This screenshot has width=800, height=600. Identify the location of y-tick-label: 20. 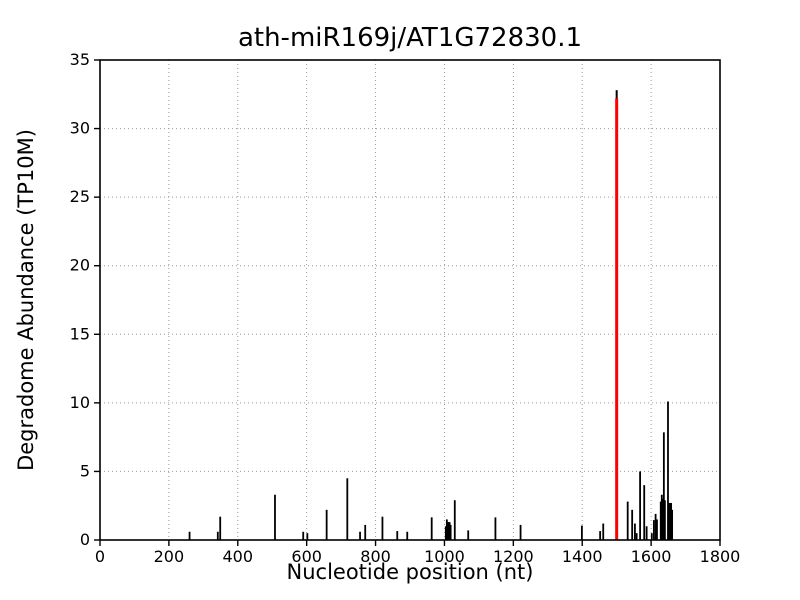
(80, 265).